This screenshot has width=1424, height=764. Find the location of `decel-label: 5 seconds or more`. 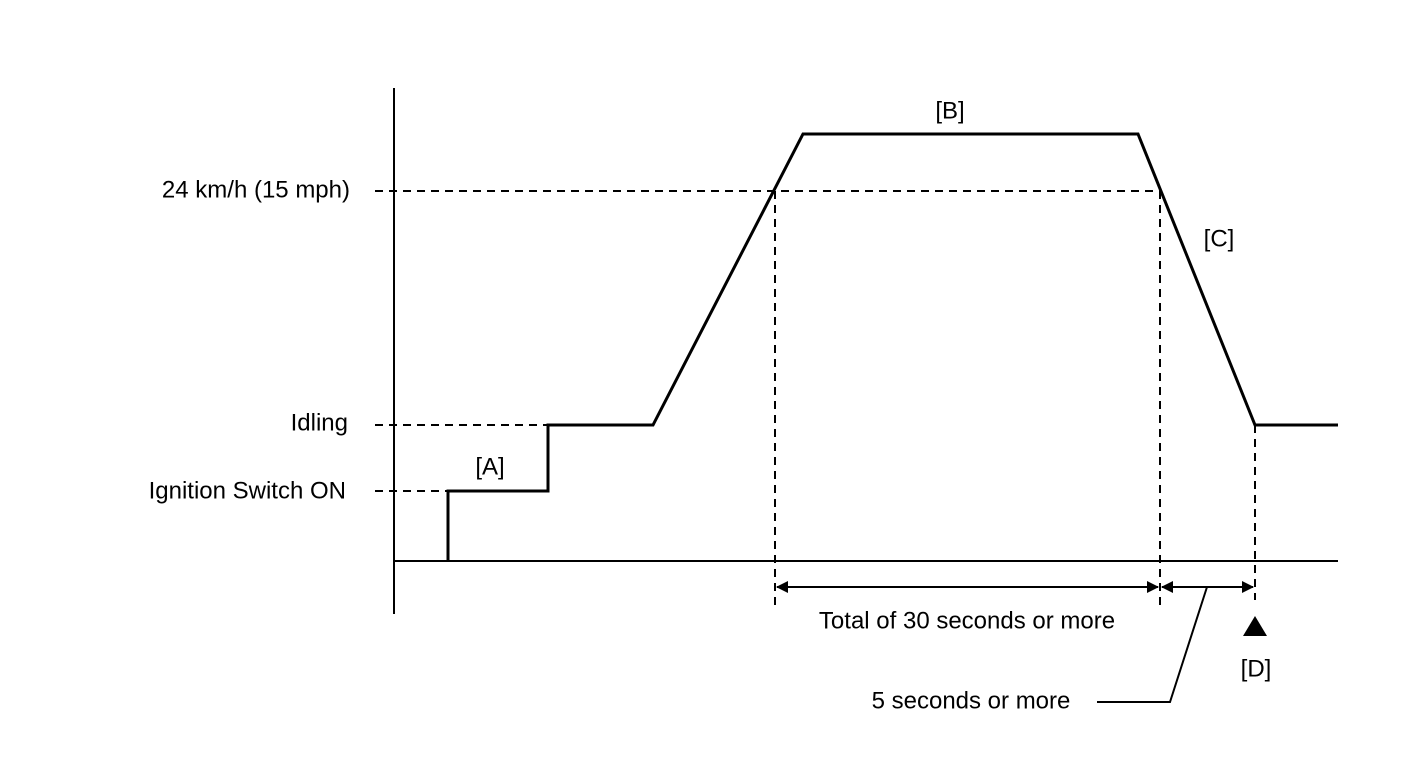

decel-label: 5 seconds or more is located at coordinates (971, 700).